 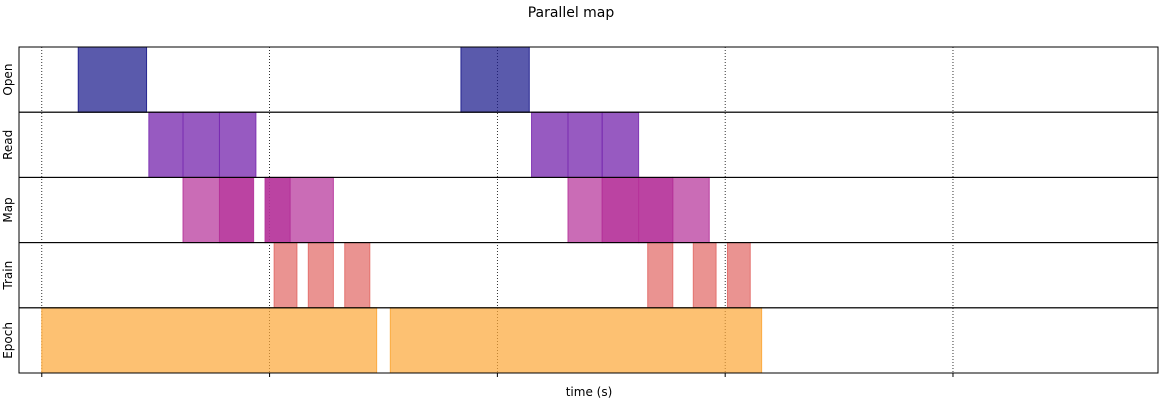 What do you see at coordinates (8, 80) in the screenshot?
I see `row-label-open: Open` at bounding box center [8, 80].